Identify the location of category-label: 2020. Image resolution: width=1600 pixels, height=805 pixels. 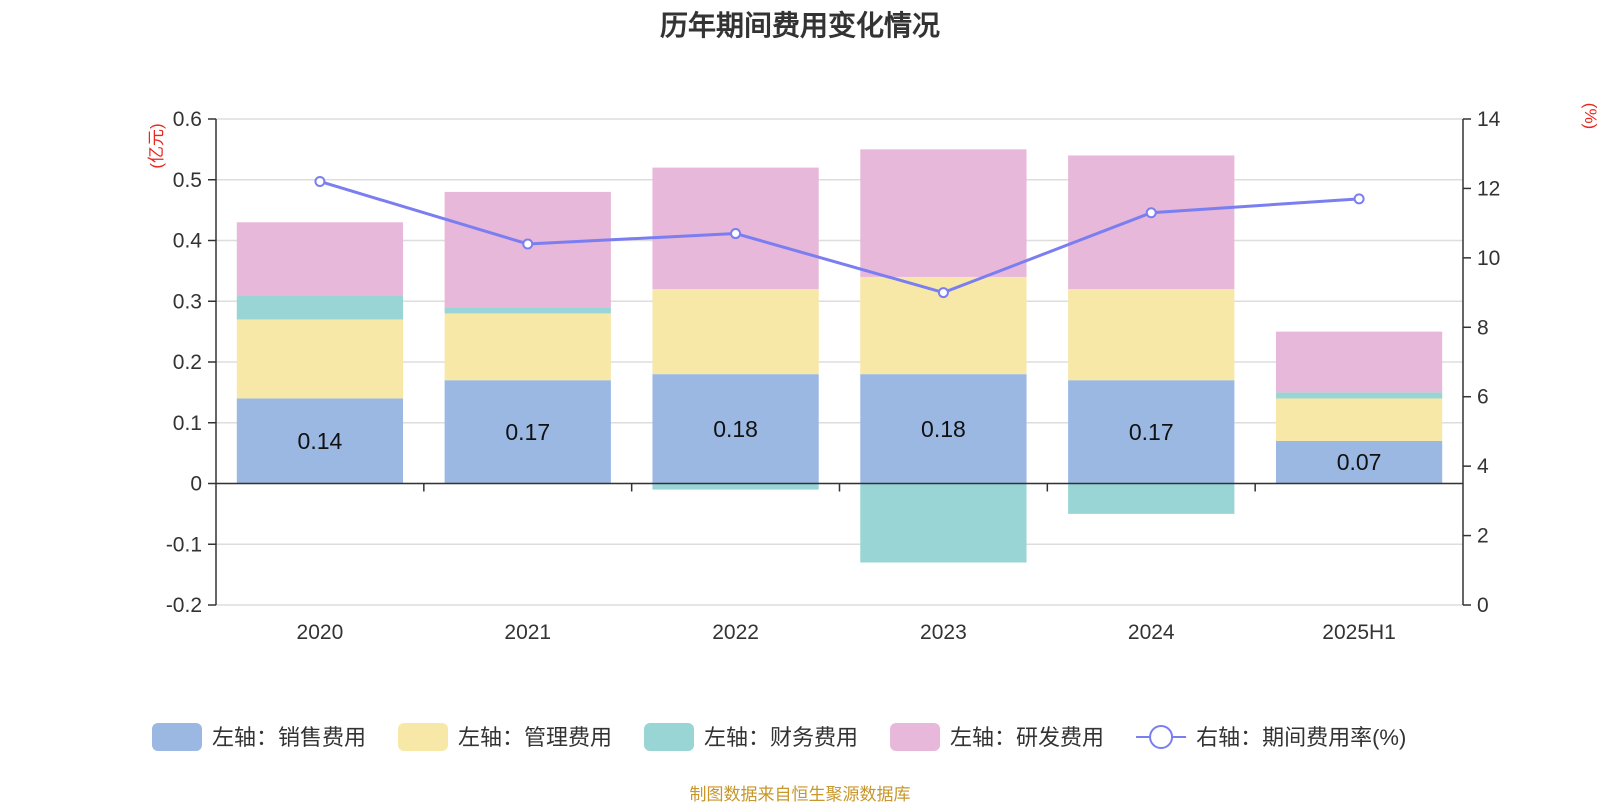
(320, 632).